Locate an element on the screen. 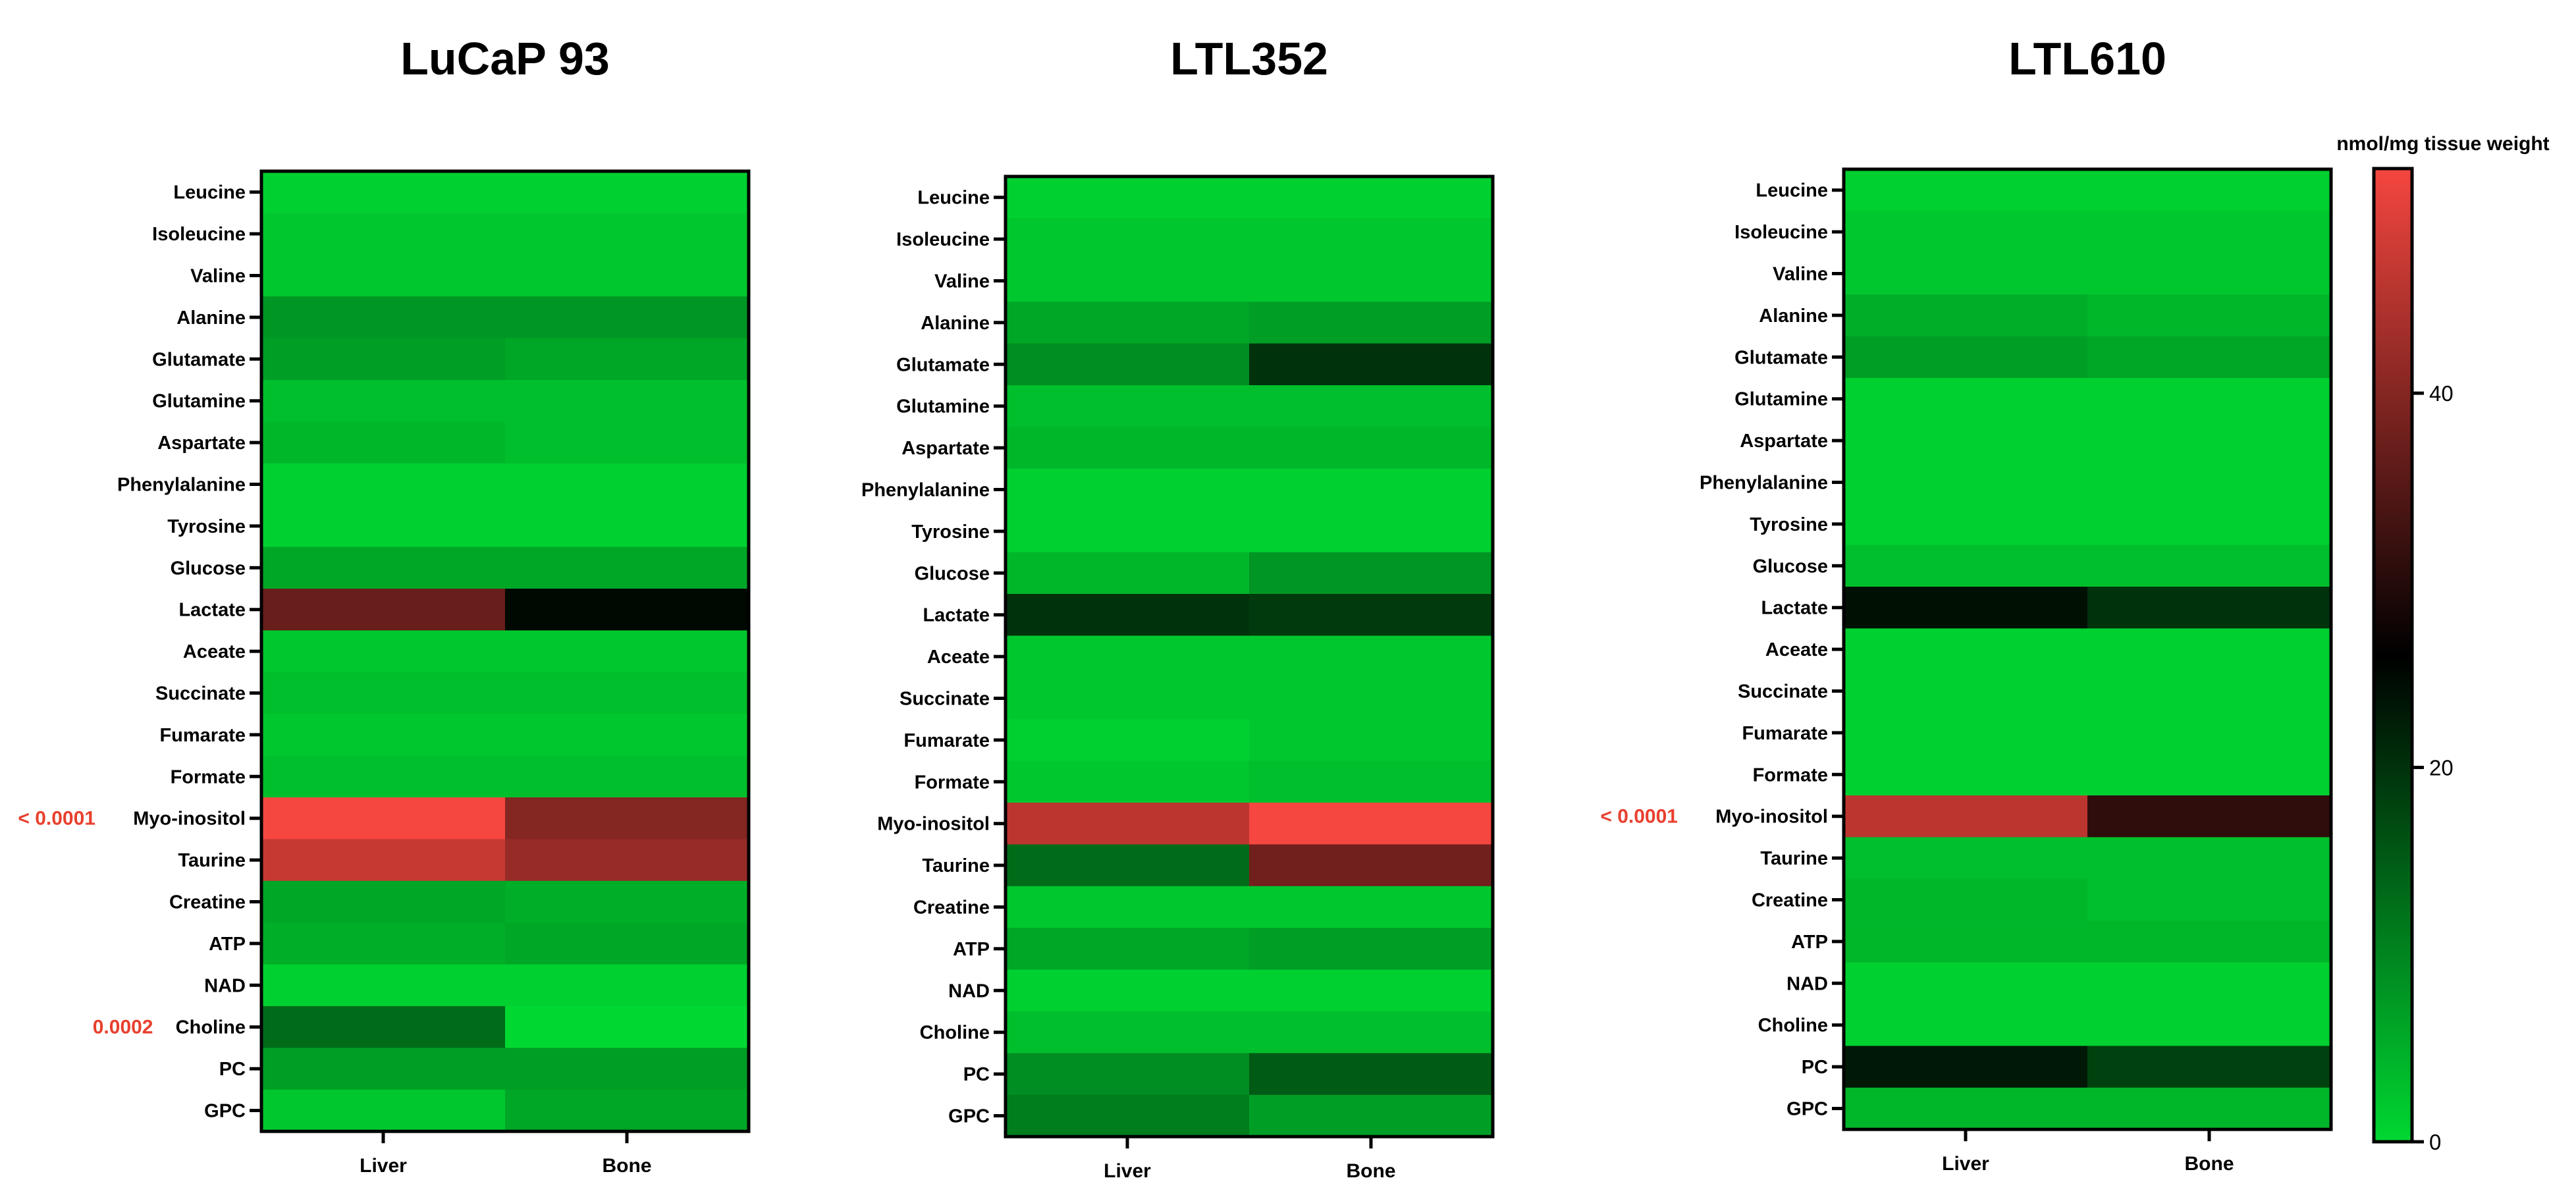  panel-title: LTL352 is located at coordinates (1249, 58).